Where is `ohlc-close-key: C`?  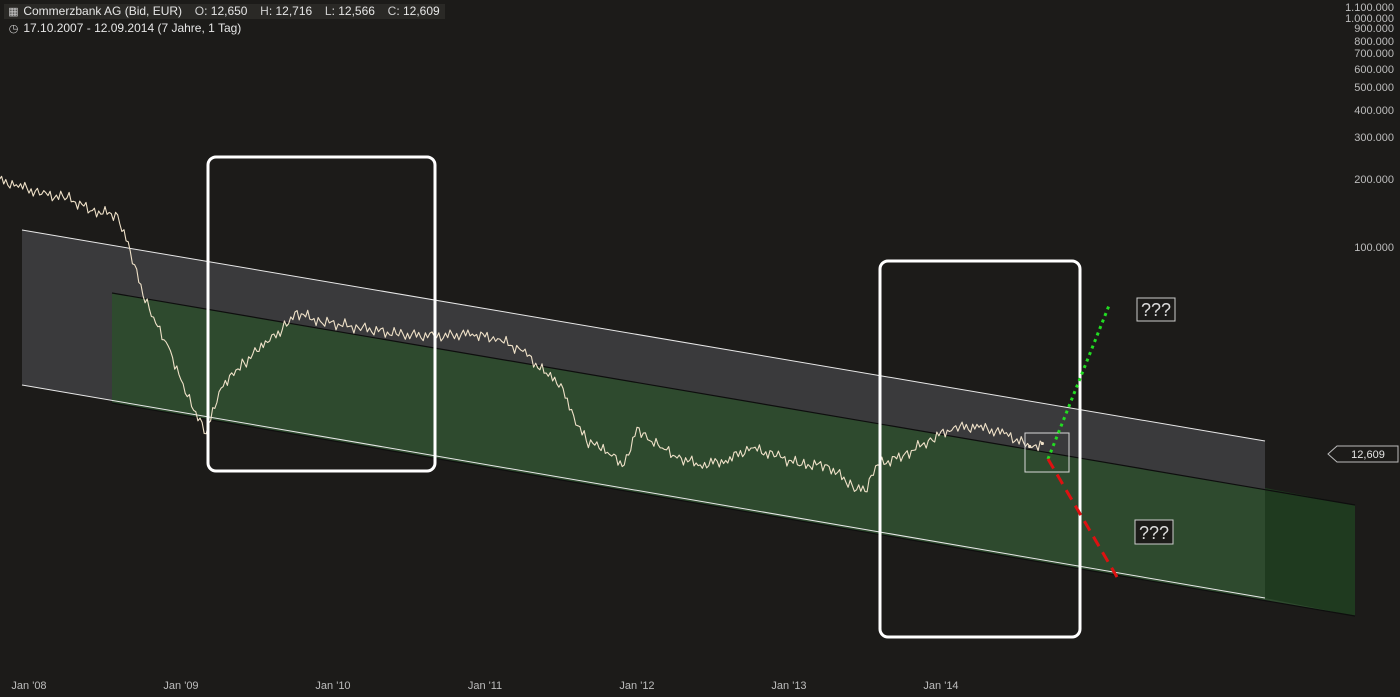
ohlc-close-key: C is located at coordinates (392, 11).